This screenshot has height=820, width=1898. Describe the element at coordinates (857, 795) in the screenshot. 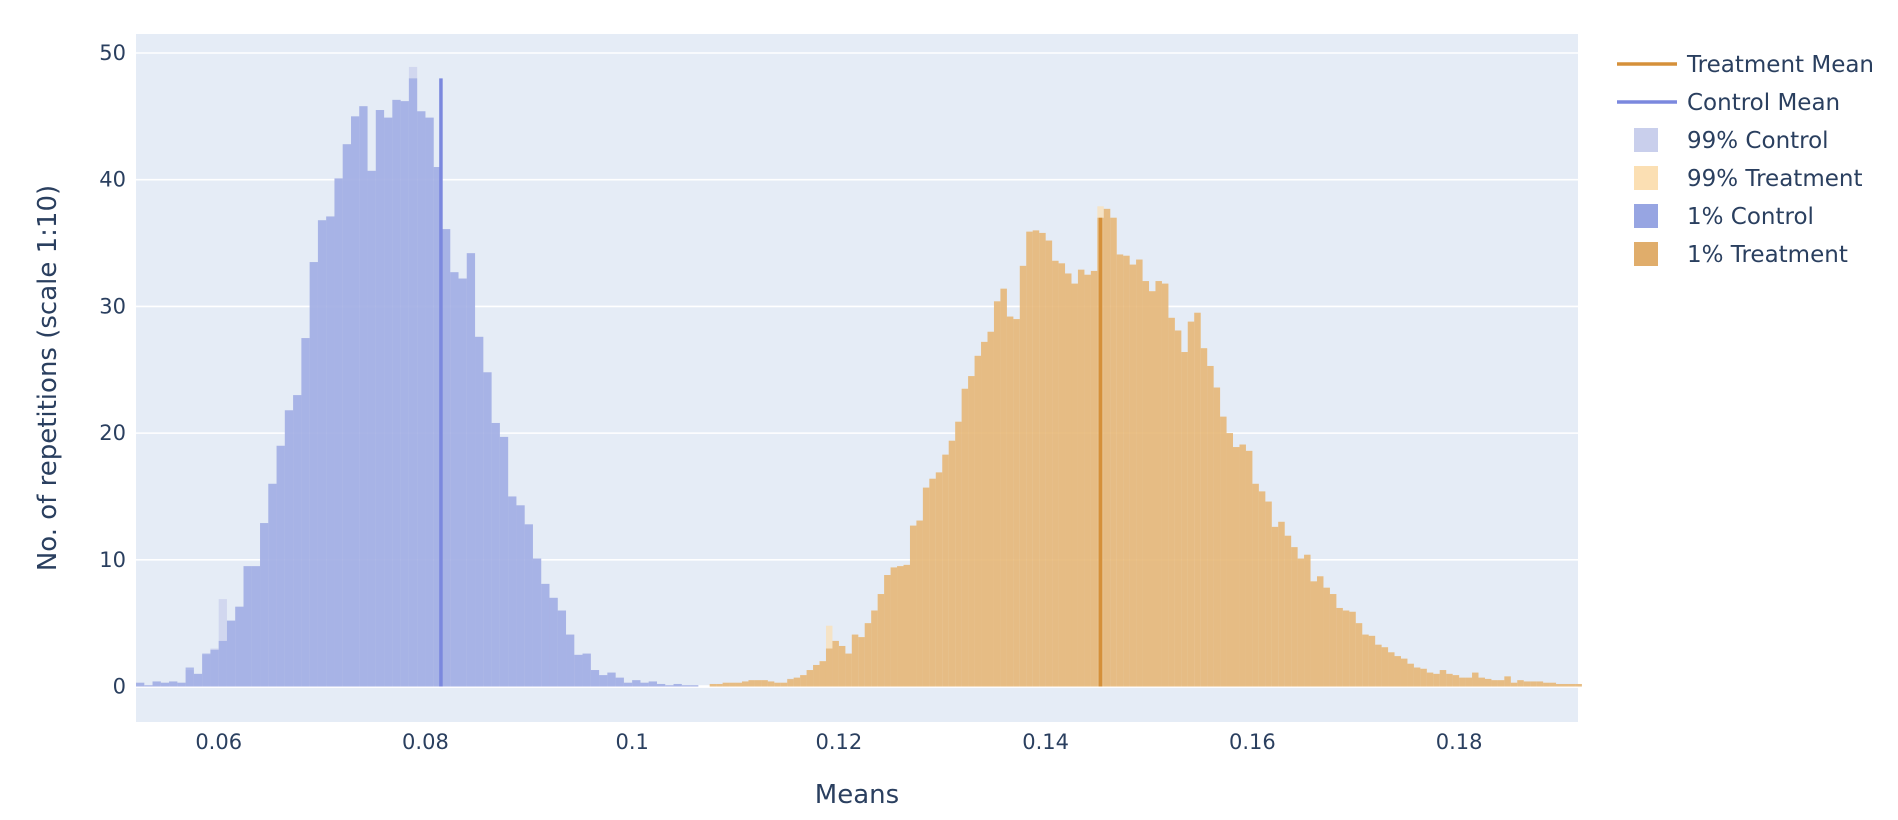

I see `x-axis-title: Means` at that location.